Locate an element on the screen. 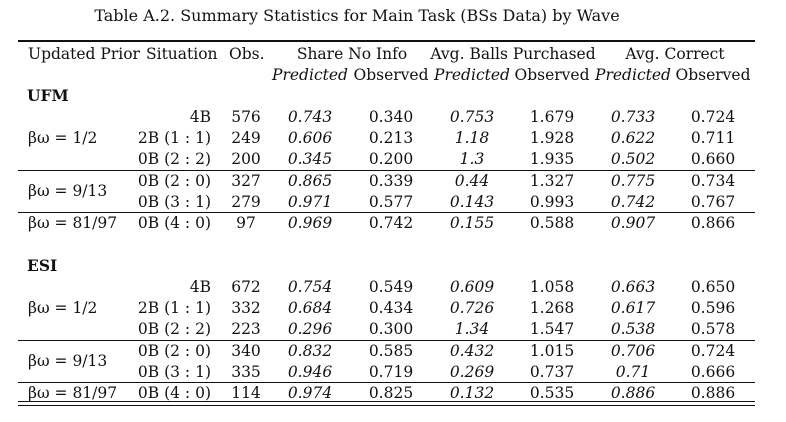 The image size is (786, 422). cell-sni-pred: 0.974 is located at coordinates (310, 393).